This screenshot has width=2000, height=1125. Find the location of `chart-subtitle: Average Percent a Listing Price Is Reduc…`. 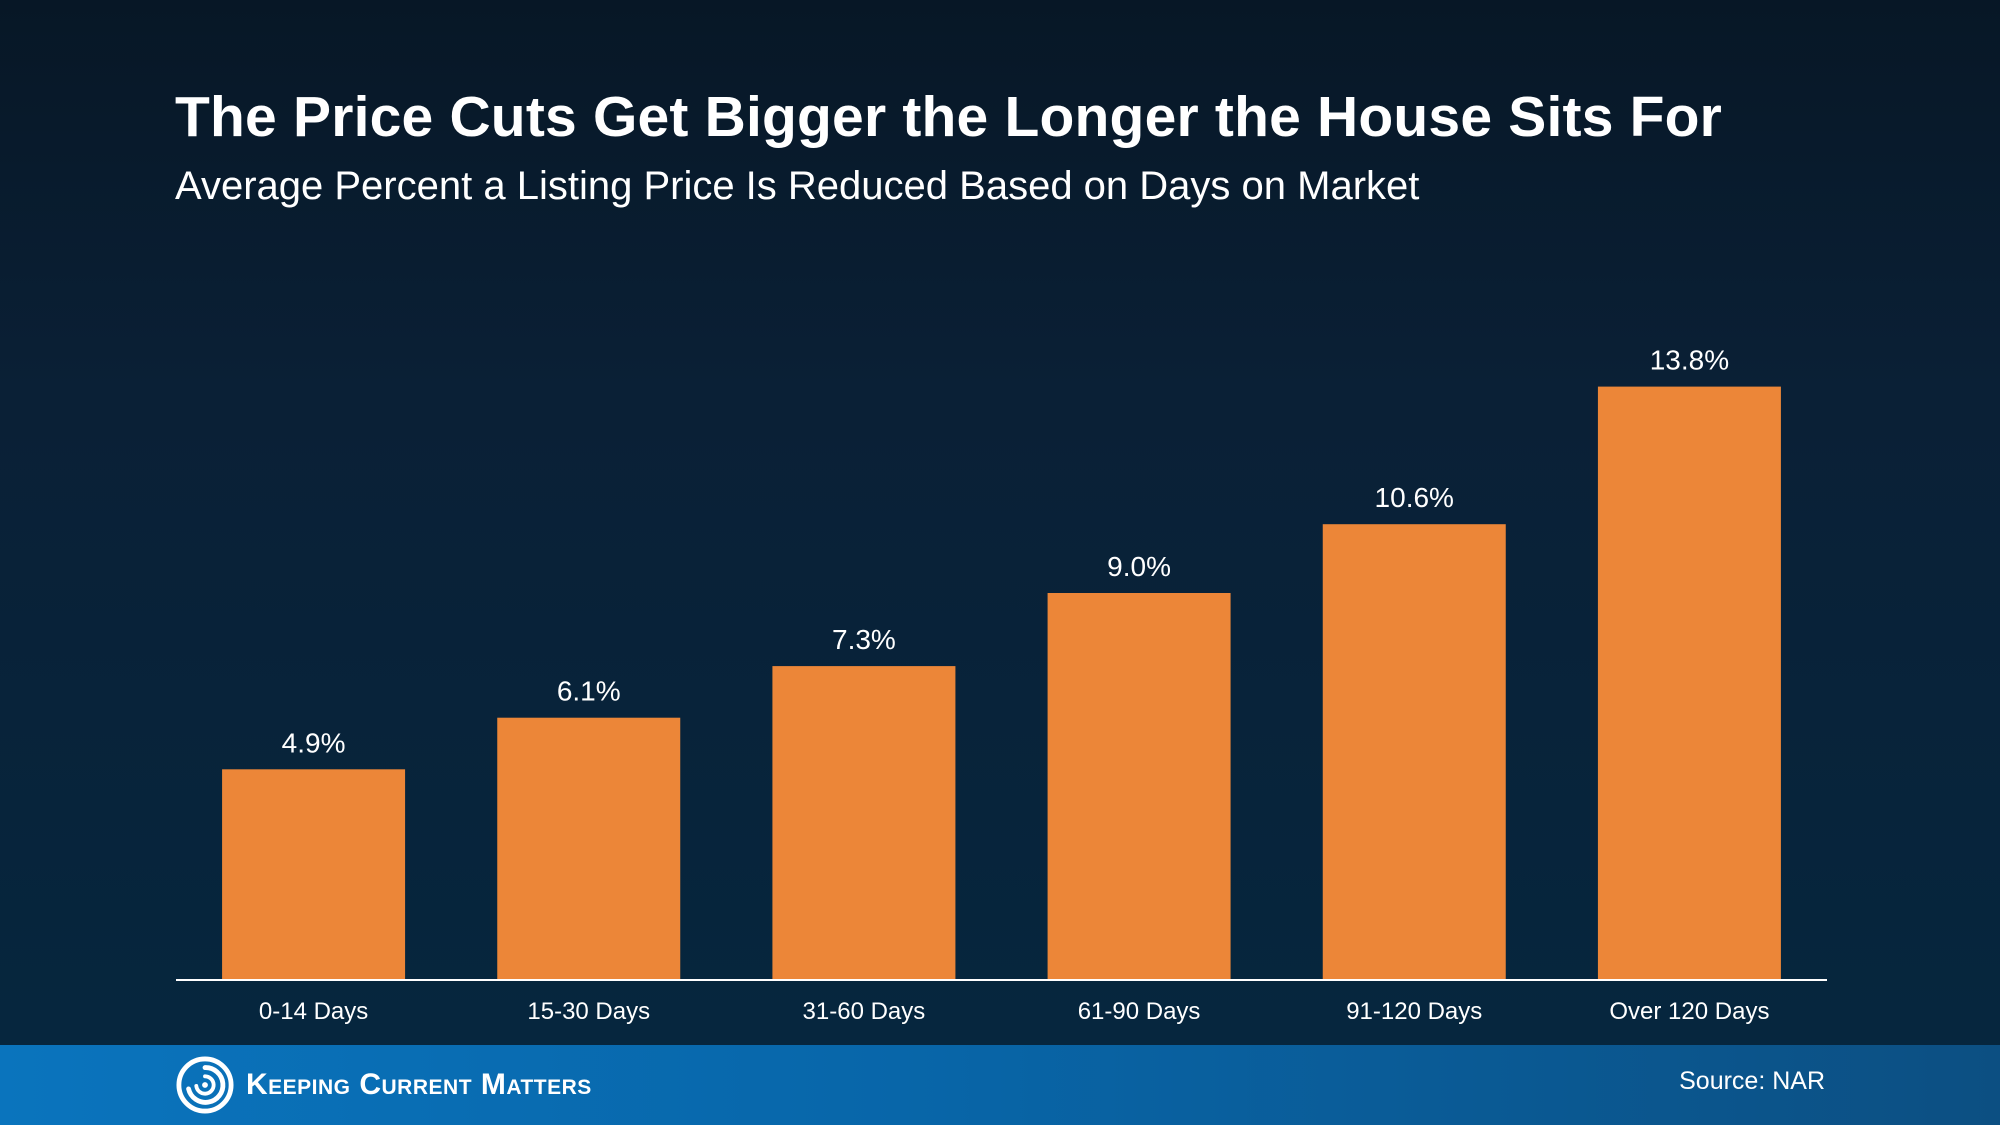

chart-subtitle: Average Percent a Listing Price Is Reduc… is located at coordinates (797, 186).